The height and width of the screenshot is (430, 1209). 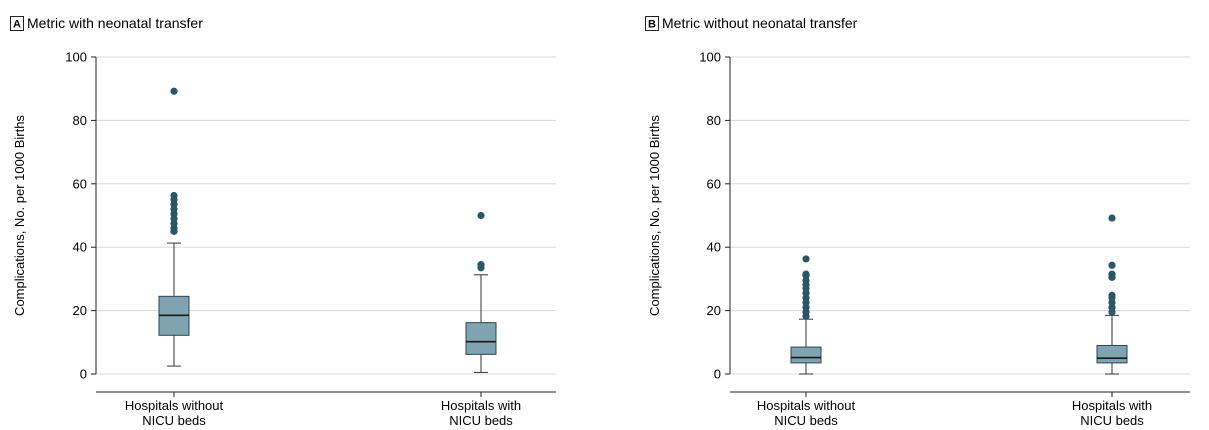 I want to click on panel-letter: A, so click(x=17, y=25).